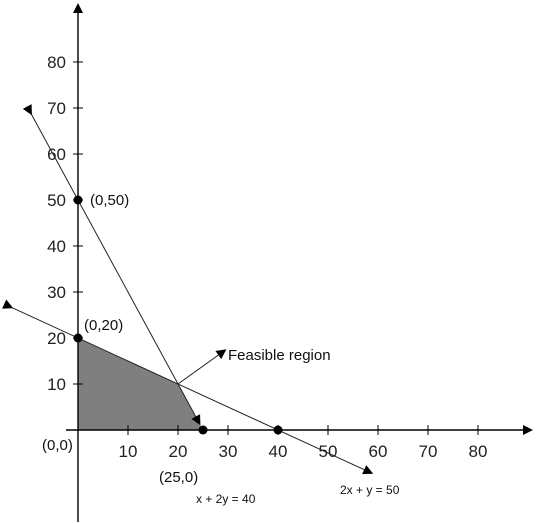 This screenshot has width=539, height=523. Describe the element at coordinates (56, 200) in the screenshot. I see `y-tick-label: 50` at that location.